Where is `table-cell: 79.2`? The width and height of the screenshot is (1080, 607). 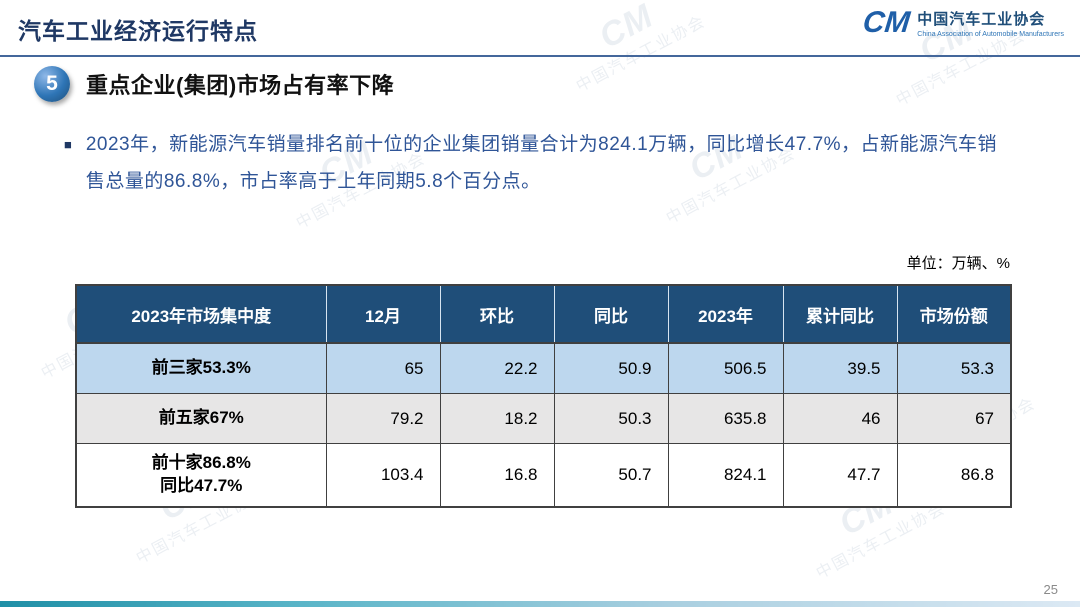 table-cell: 79.2 is located at coordinates (383, 418).